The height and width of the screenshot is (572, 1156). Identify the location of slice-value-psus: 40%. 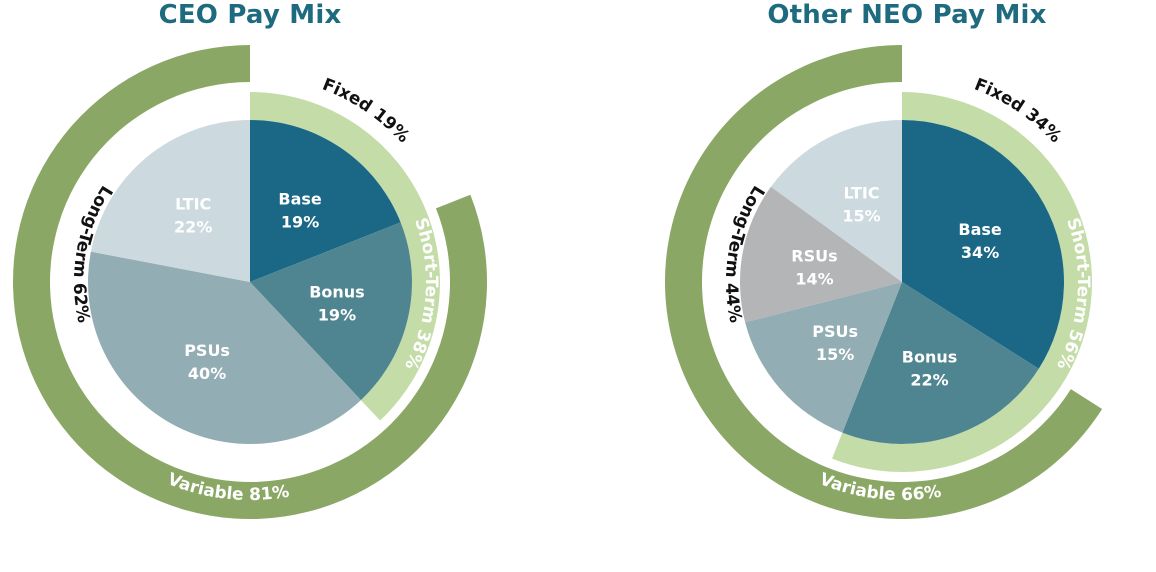
(207, 373).